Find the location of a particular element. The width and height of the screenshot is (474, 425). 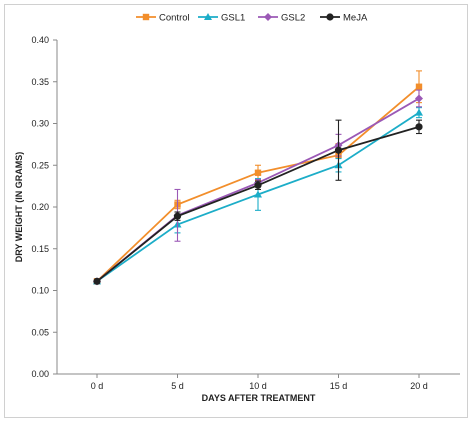

y-tick-label: 0.40 is located at coordinates (40, 40).